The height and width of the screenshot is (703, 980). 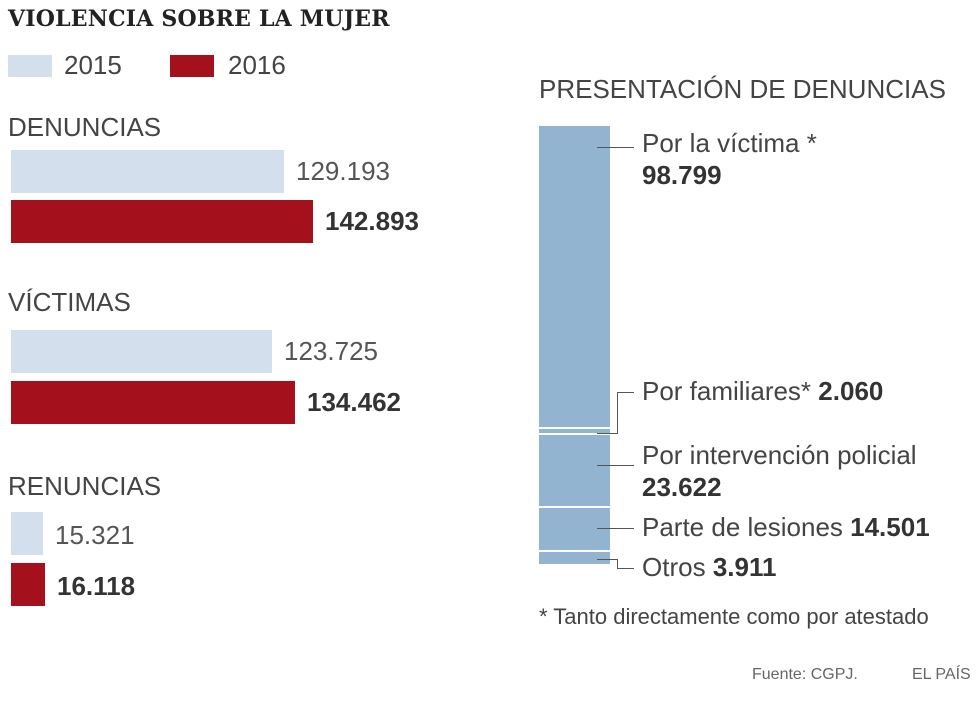 What do you see at coordinates (95, 535) in the screenshot?
I see `value-label-renuncias-2015: 15.321` at bounding box center [95, 535].